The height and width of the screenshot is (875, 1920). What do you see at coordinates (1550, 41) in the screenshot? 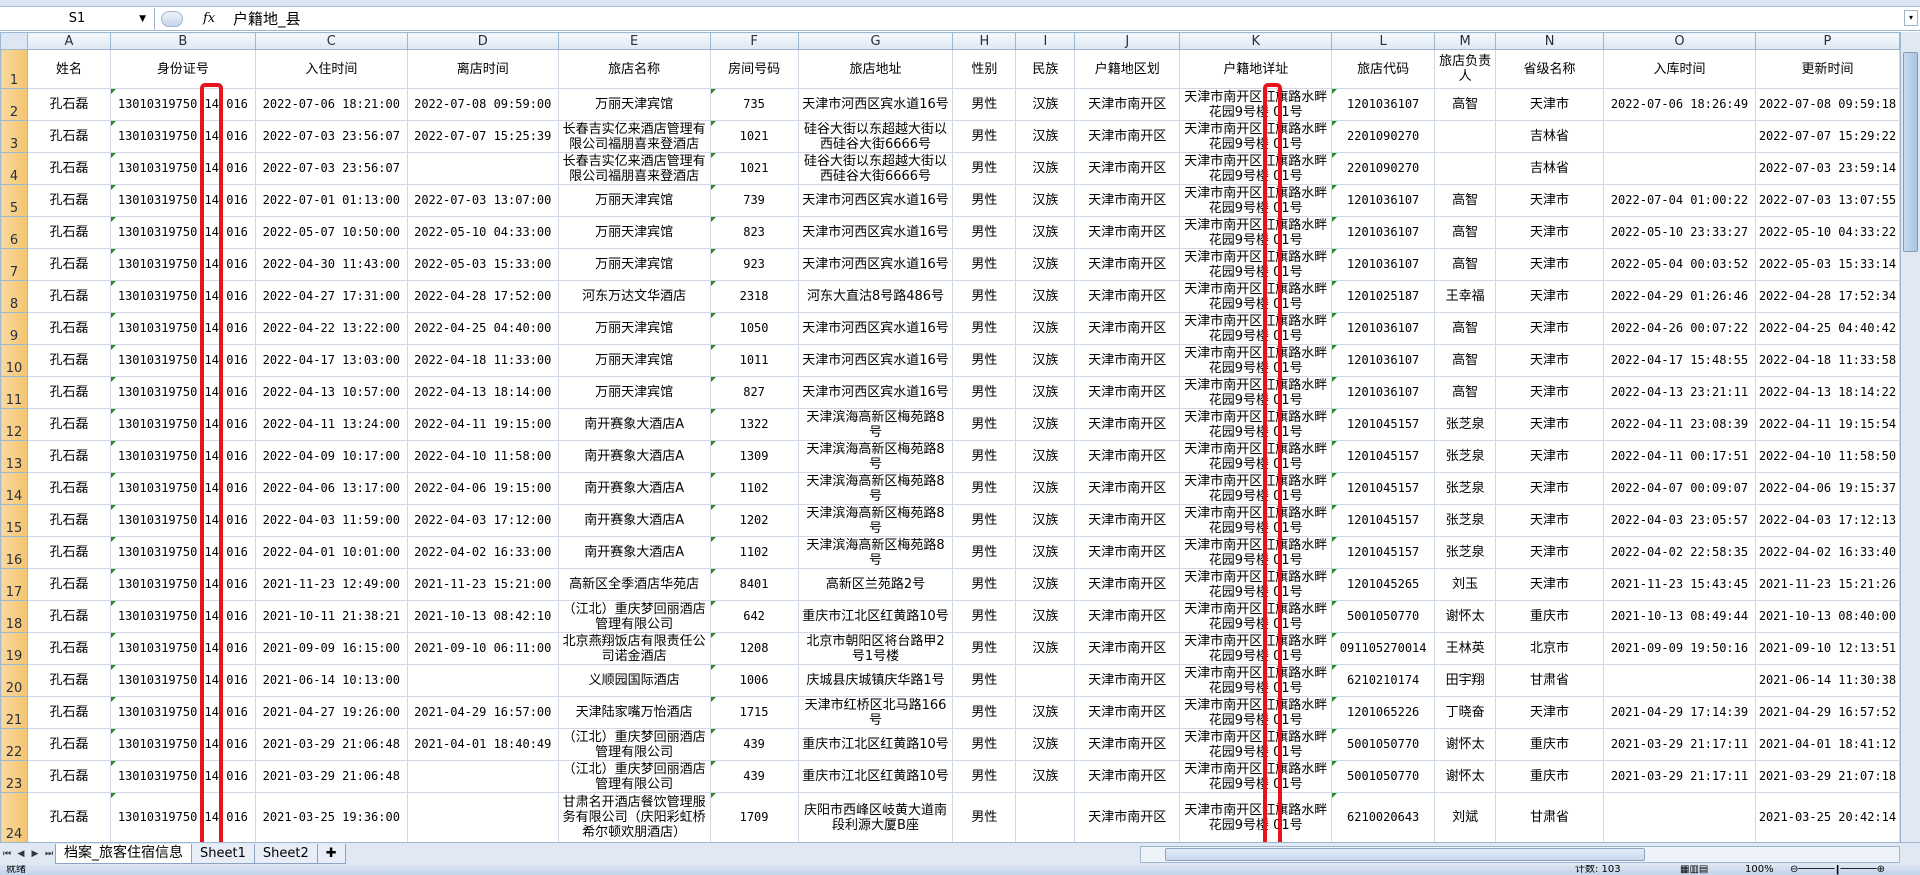
I see `column-header-n: N` at bounding box center [1550, 41].